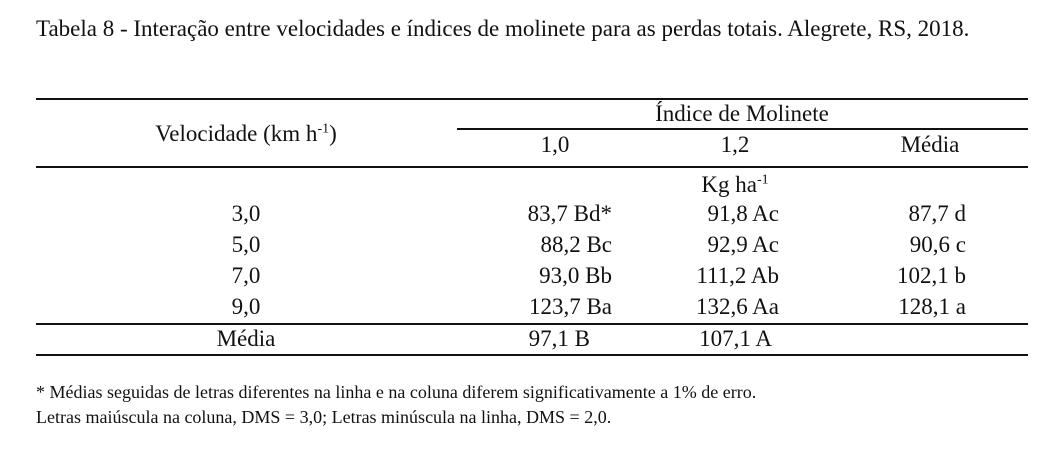 The image size is (1043, 464). I want to click on unit-label: Kg ha-1, so click(735, 185).